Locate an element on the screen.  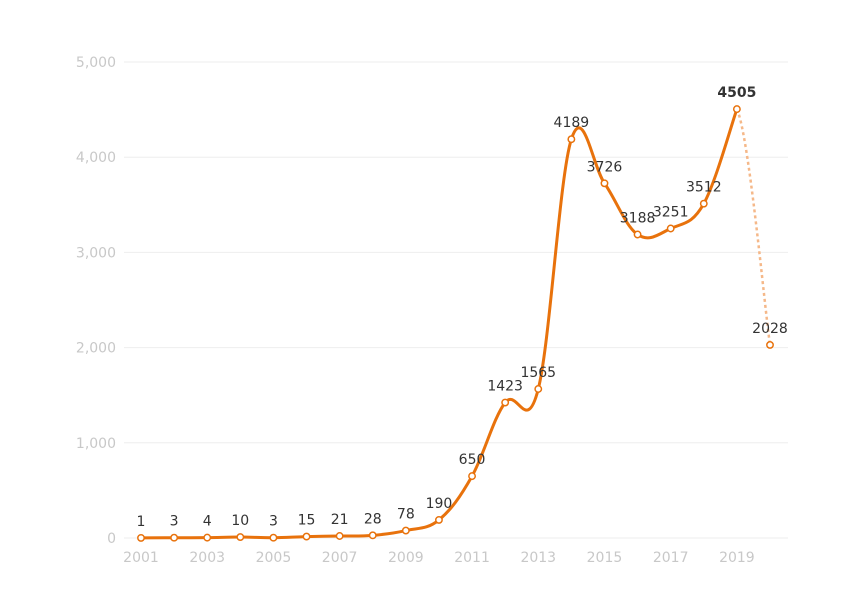
x-tick-label: 2015 is located at coordinates (605, 558).